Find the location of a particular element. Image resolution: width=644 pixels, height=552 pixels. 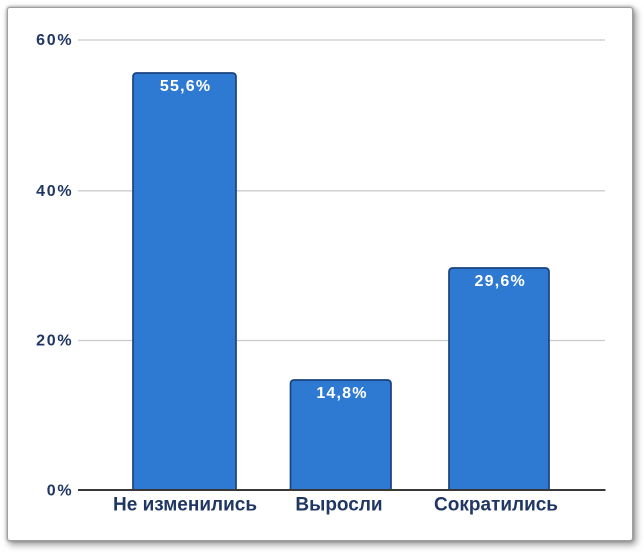

svg-text: 60% is located at coordinates (54, 40).